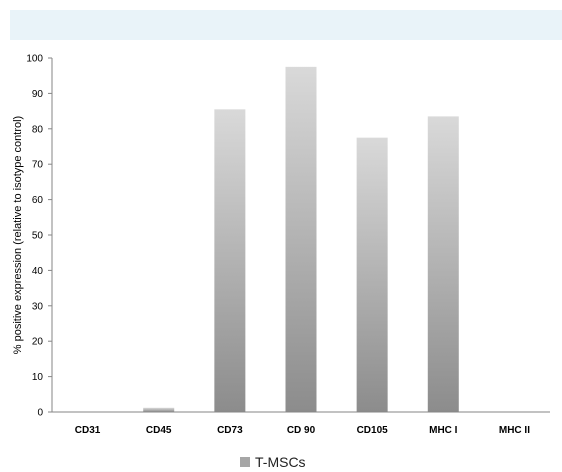 This screenshot has height=472, width=562. What do you see at coordinates (88, 430) in the screenshot?
I see `x-tick-label: CD31` at bounding box center [88, 430].